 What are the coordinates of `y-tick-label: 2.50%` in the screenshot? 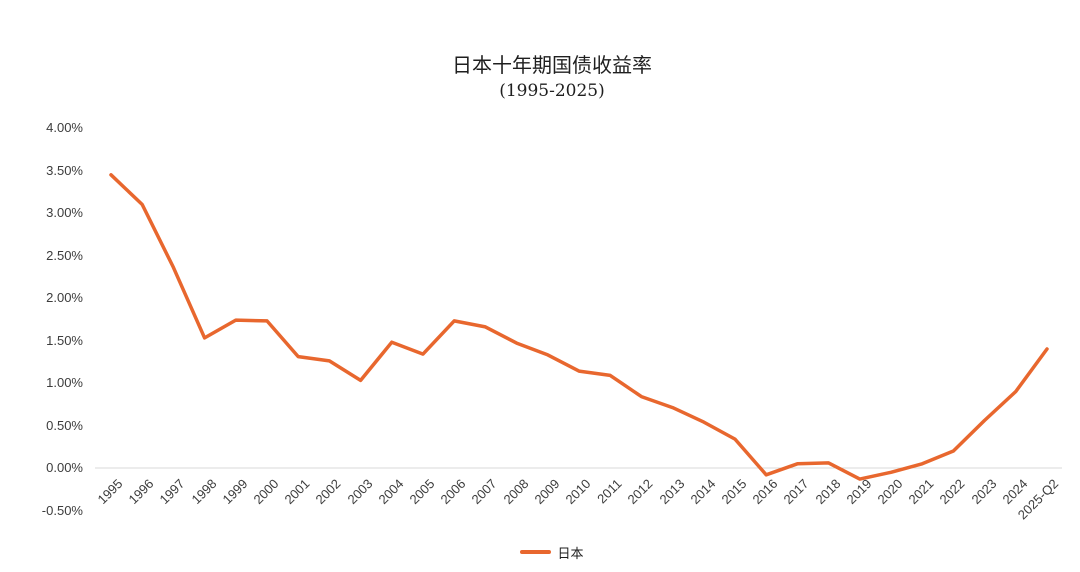 It's located at (64, 255).